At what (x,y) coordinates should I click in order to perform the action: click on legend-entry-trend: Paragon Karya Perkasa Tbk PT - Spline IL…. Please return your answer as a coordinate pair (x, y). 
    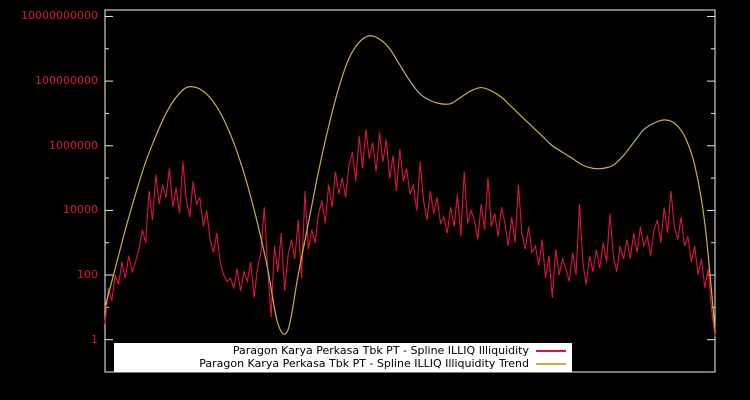
    Looking at the image, I should click on (341, 364).